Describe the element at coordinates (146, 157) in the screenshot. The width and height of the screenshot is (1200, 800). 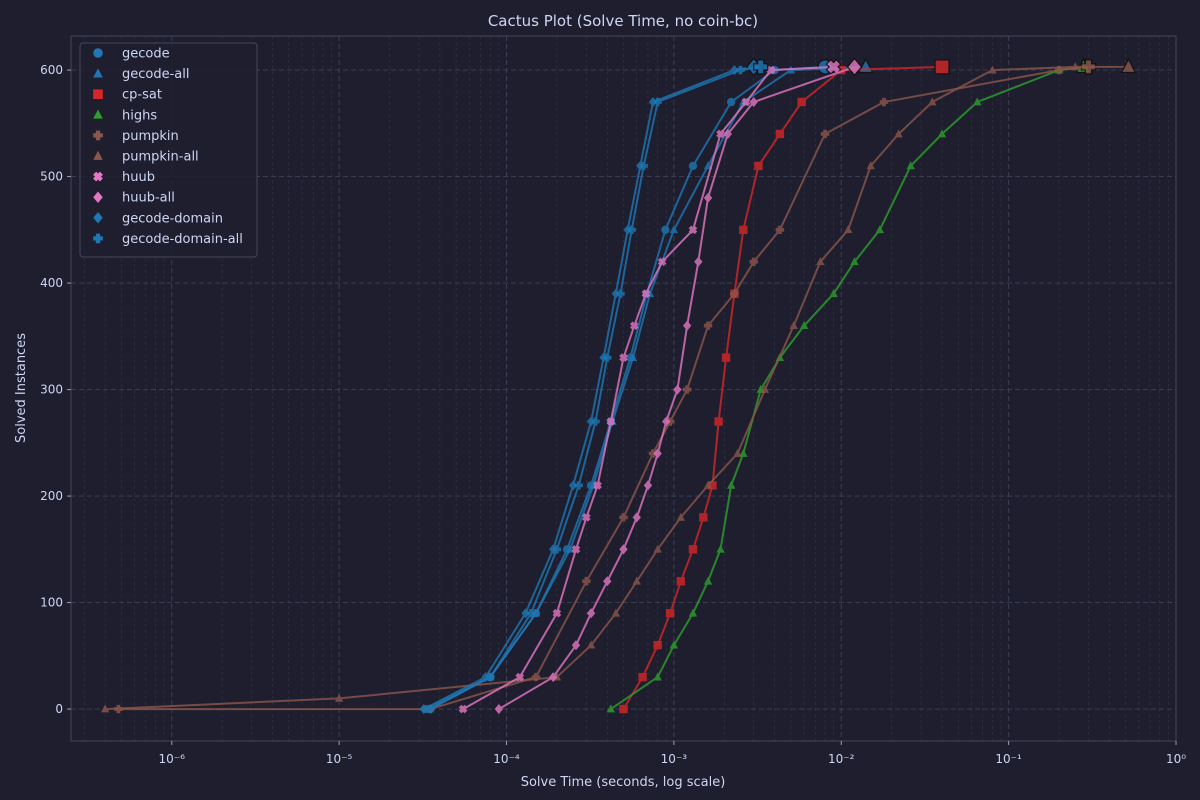
I see `legend-item: pumpkin-all` at that location.